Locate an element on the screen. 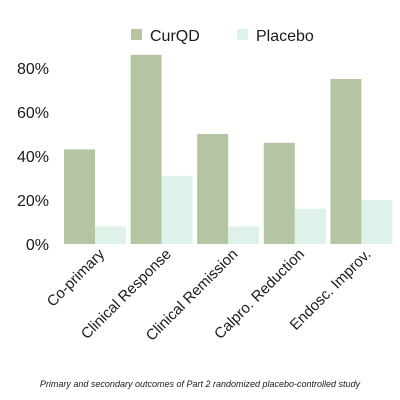 The image size is (400, 400). y-axis: 0% 20% 40% 60% 80% is located at coordinates (33, 157).